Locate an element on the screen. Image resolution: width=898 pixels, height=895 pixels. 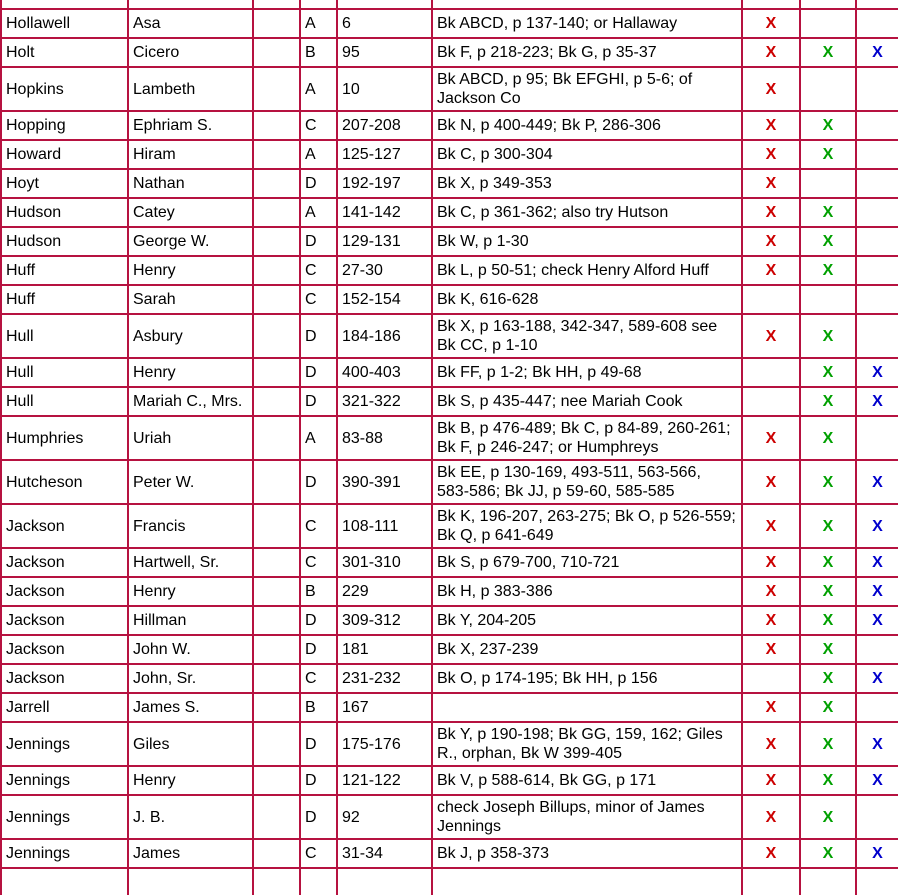
book-refs-cell: Bk Y, 204-205 is located at coordinates (587, 620).